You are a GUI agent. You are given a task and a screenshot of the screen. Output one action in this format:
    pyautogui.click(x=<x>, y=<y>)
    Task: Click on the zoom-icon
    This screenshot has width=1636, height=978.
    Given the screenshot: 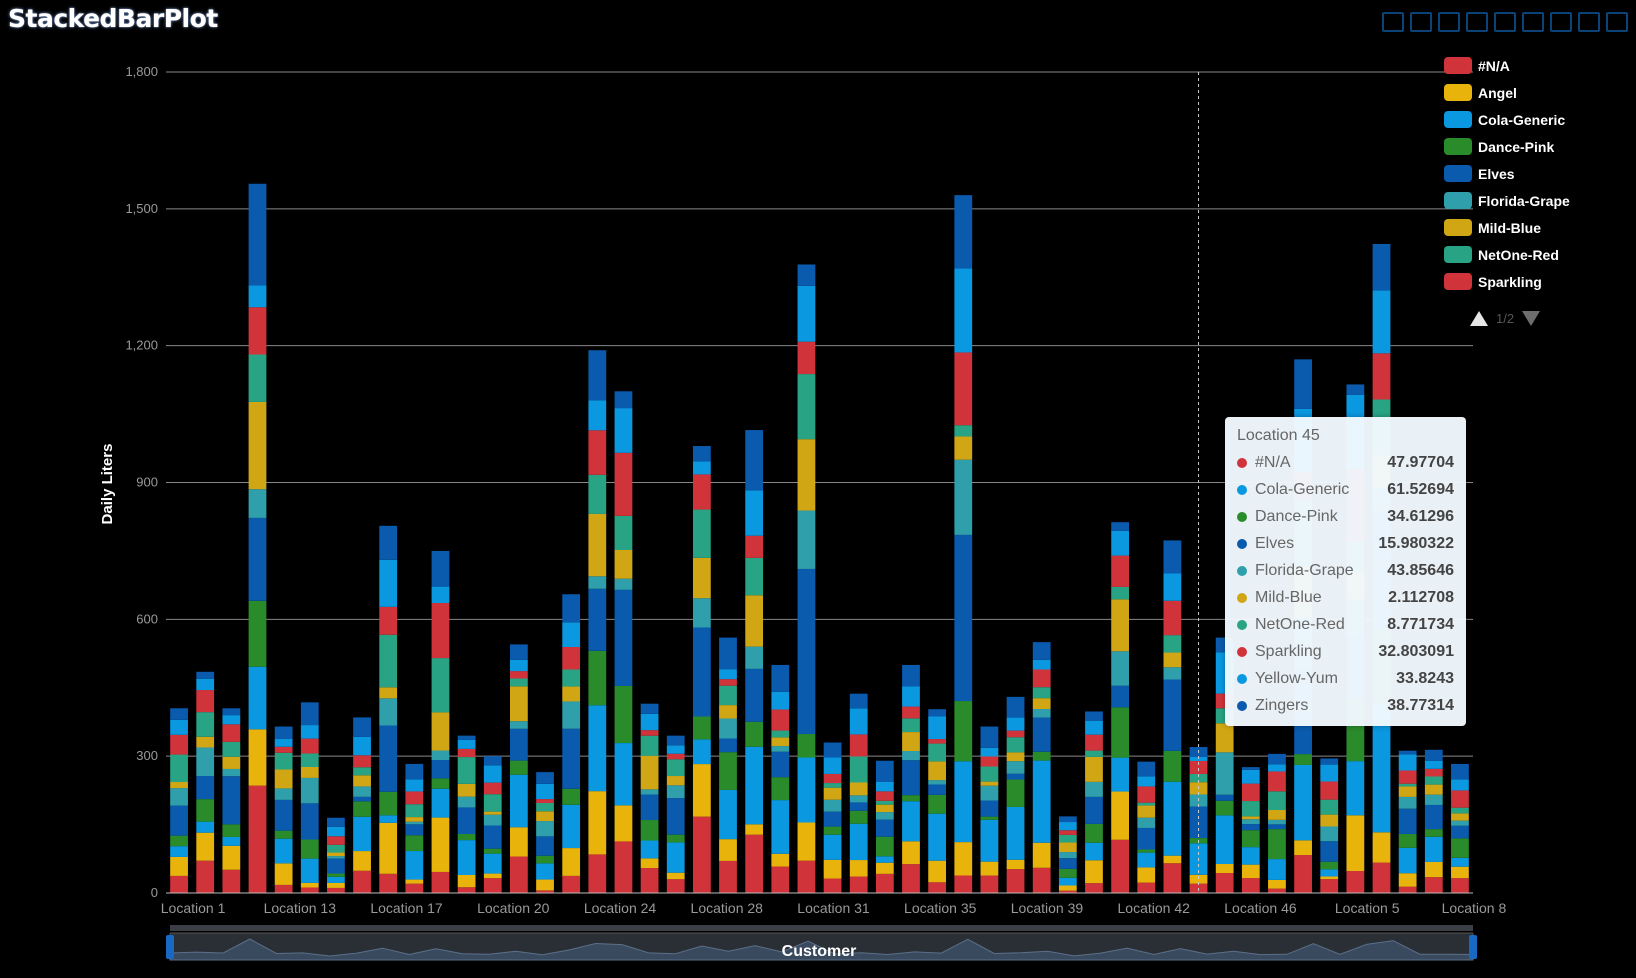 What is the action you would take?
    pyautogui.click(x=1393, y=22)
    